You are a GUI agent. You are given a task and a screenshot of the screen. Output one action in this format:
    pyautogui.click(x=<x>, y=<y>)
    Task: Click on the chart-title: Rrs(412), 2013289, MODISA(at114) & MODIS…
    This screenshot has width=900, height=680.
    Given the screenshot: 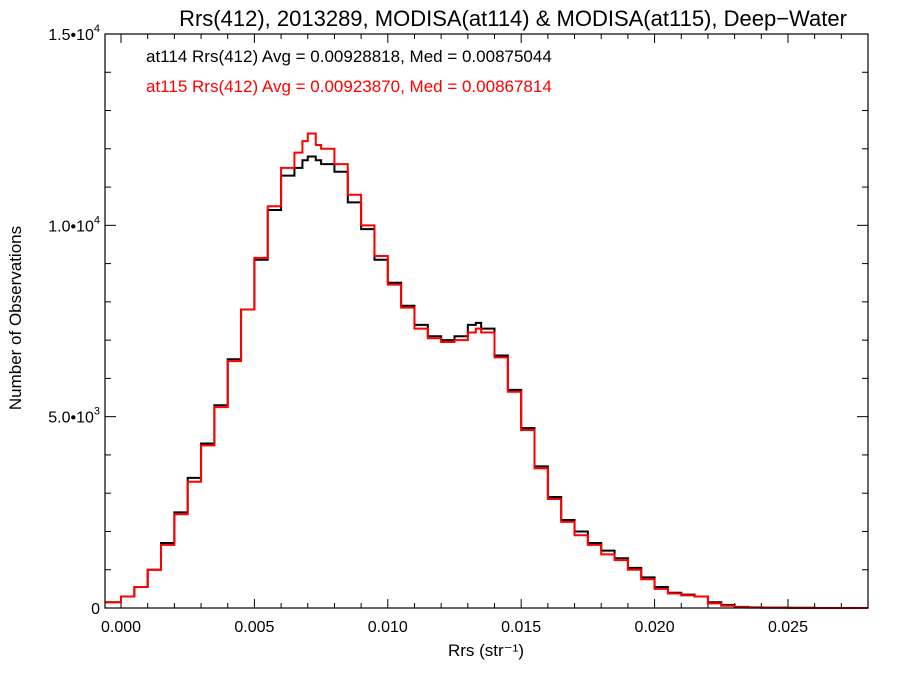 What is the action you would take?
    pyautogui.click(x=513, y=18)
    